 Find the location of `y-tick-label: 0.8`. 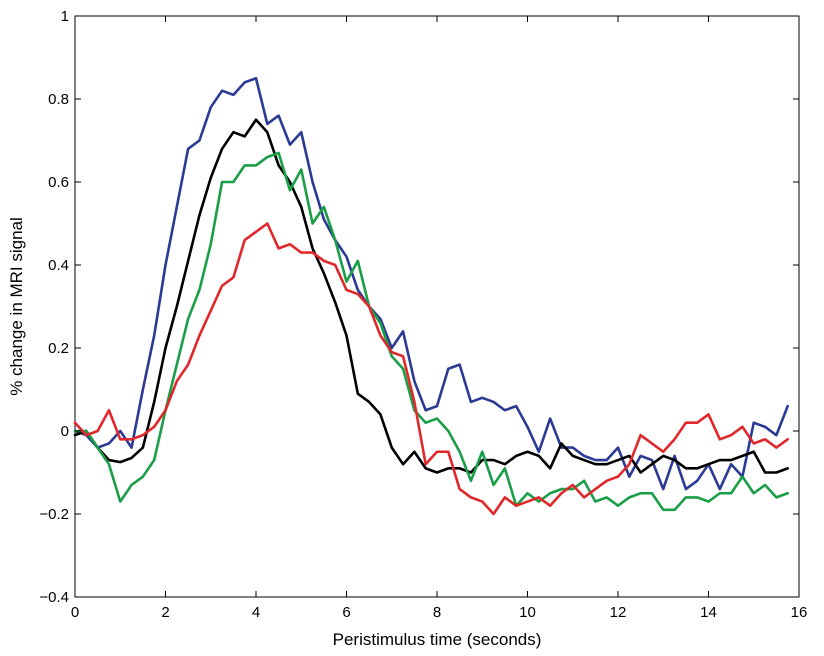

y-tick-label: 0.8 is located at coordinates (58, 99).